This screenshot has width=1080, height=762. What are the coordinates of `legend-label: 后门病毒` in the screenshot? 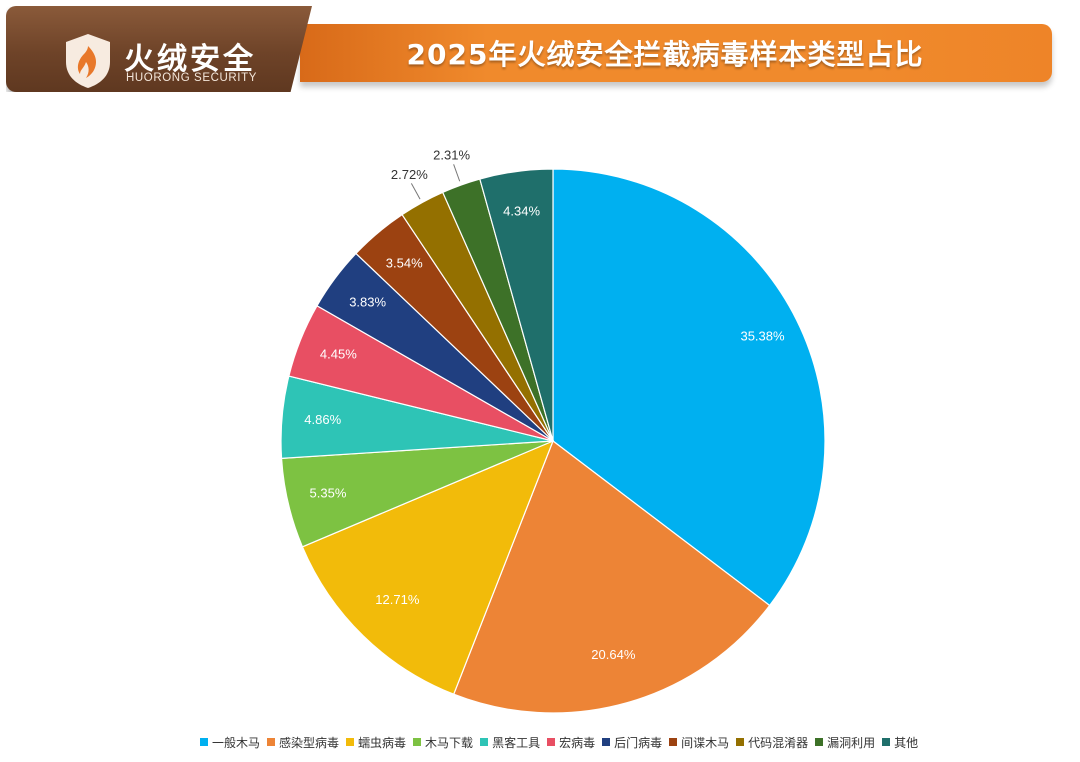 It's located at (638, 742).